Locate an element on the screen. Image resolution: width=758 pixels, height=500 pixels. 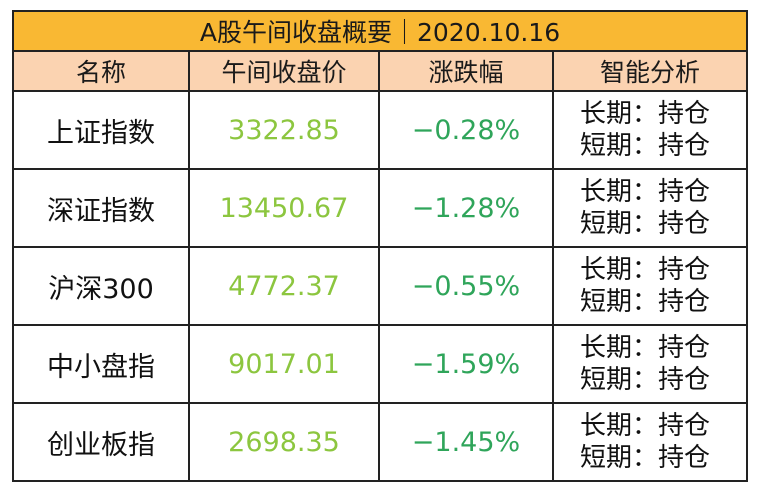
change-percent: −1.28% is located at coordinates (466, 208).